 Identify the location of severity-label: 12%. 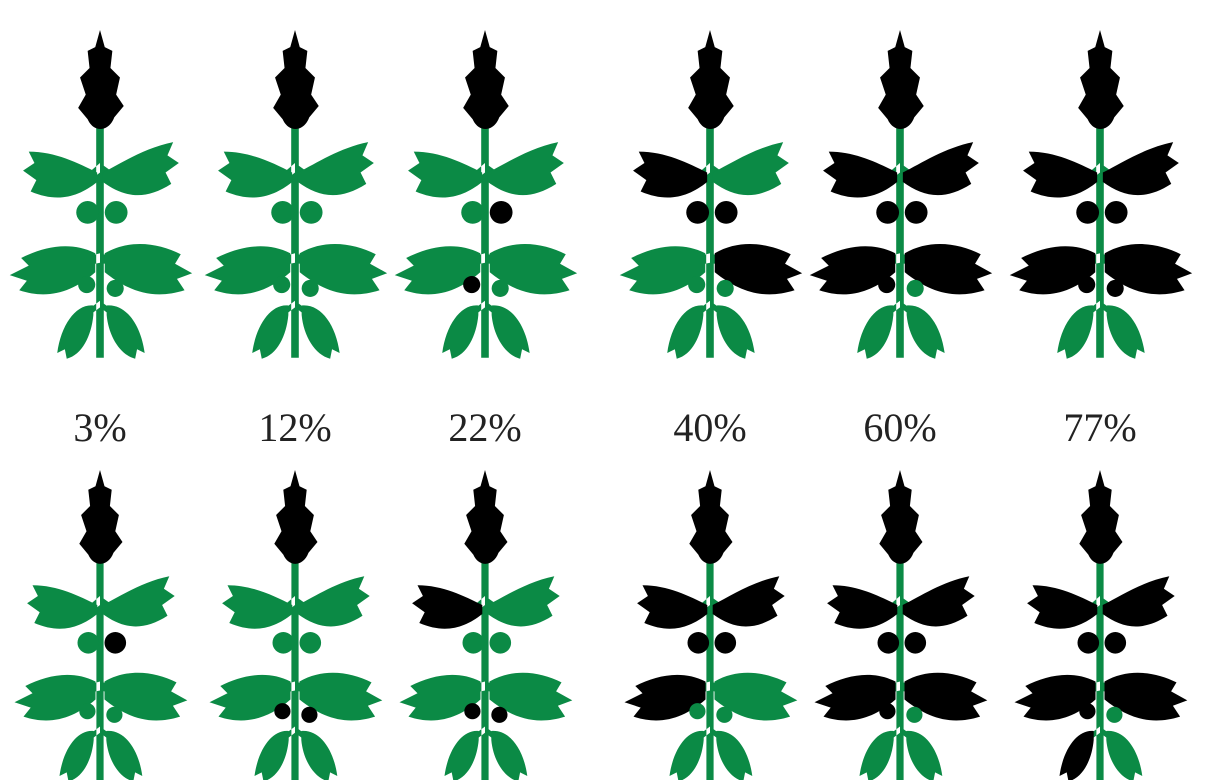
(294, 427).